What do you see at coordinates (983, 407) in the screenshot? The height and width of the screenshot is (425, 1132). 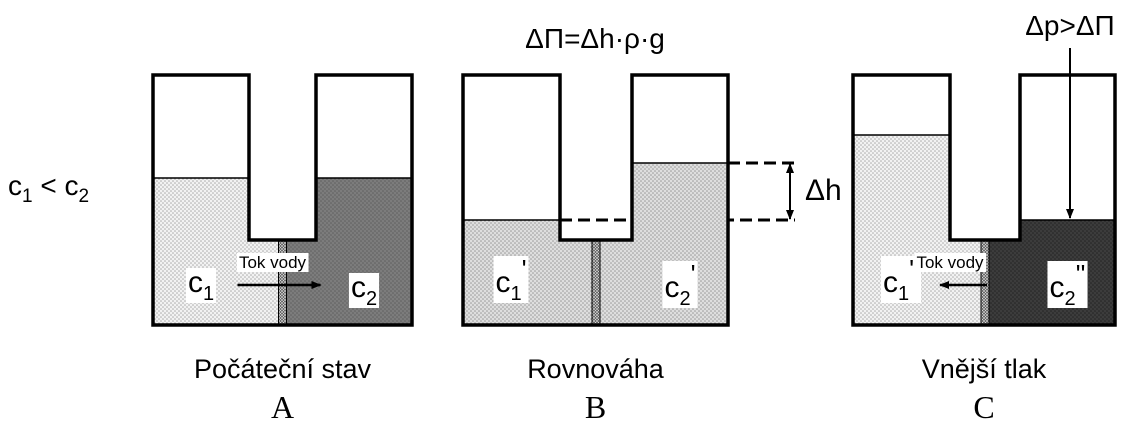 I see `panel-letter: C` at bounding box center [983, 407].